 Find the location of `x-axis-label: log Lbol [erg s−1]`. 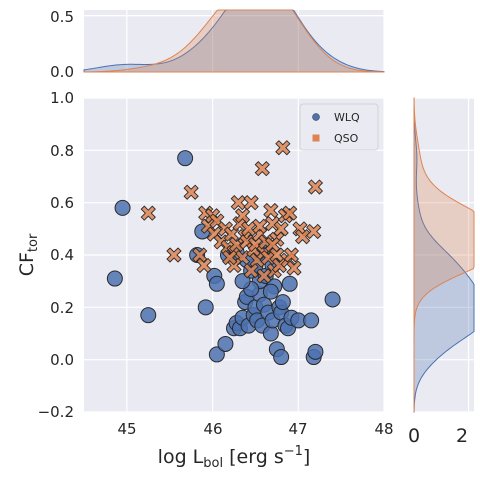

x-axis-label: log Lbol [erg s−1] is located at coordinates (234, 457).